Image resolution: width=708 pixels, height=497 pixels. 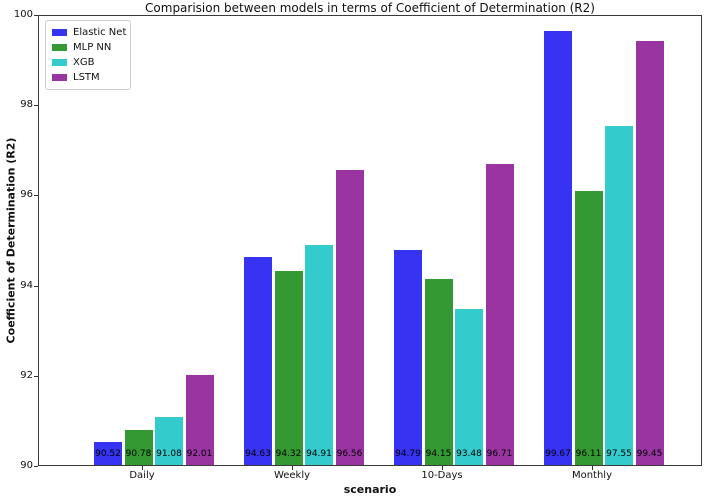 I want to click on legend-item: Elastic Net, so click(x=89, y=32).